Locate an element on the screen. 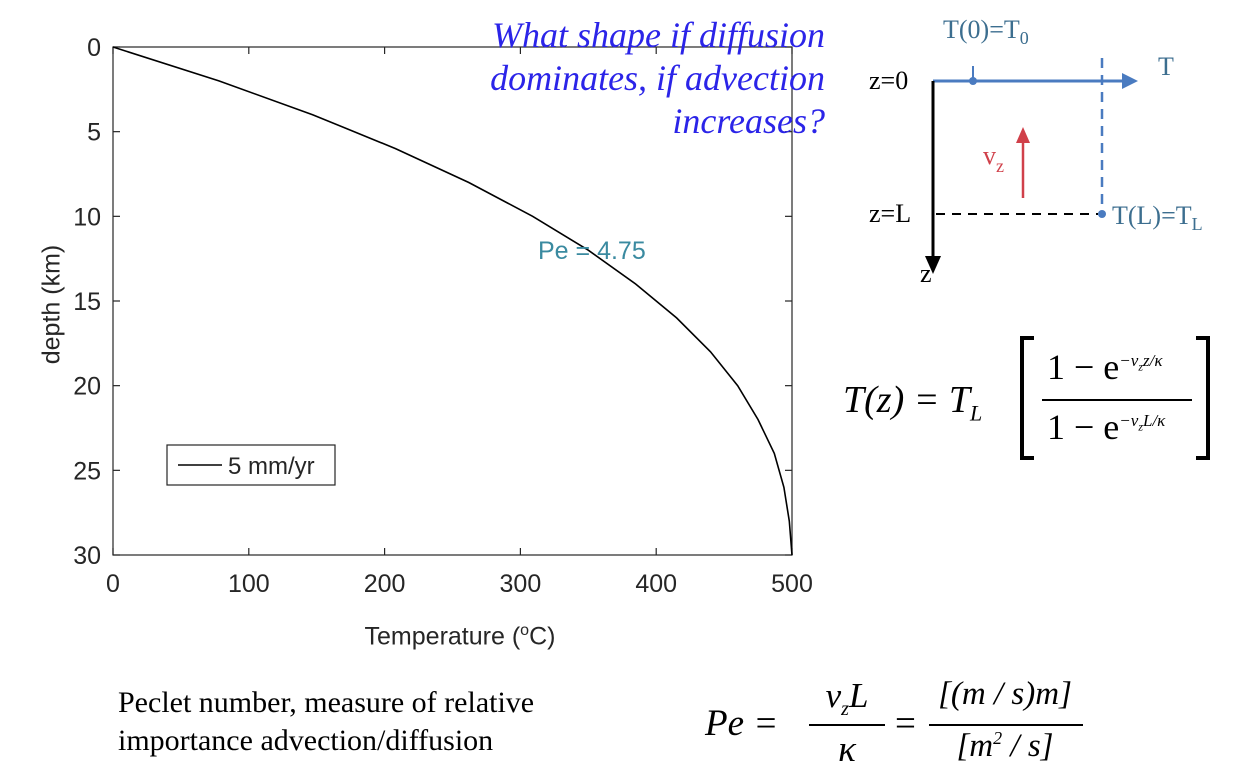  x-tick-label: 300 is located at coordinates (521, 584).